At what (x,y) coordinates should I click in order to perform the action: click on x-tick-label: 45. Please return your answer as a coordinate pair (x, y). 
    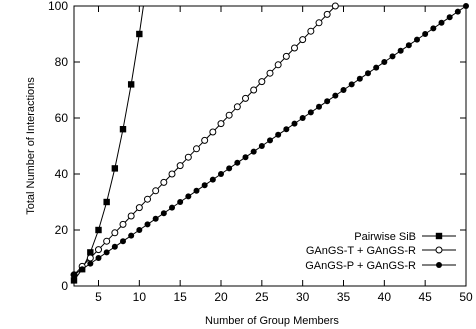
    Looking at the image, I should click on (425, 297).